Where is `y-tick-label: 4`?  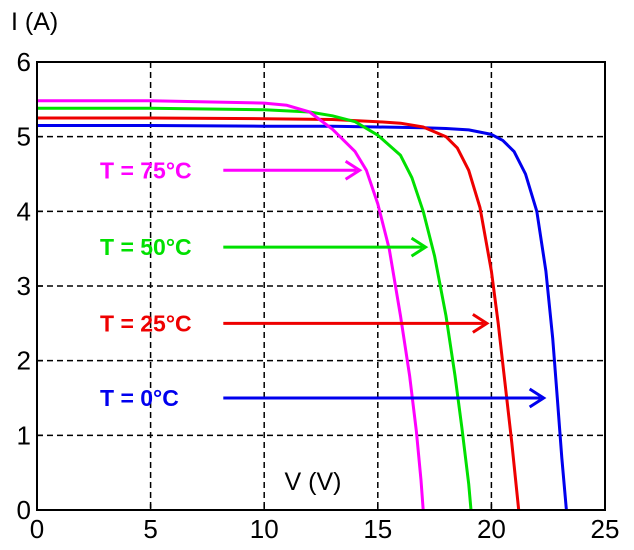 y-tick-label: 4 is located at coordinates (24, 211).